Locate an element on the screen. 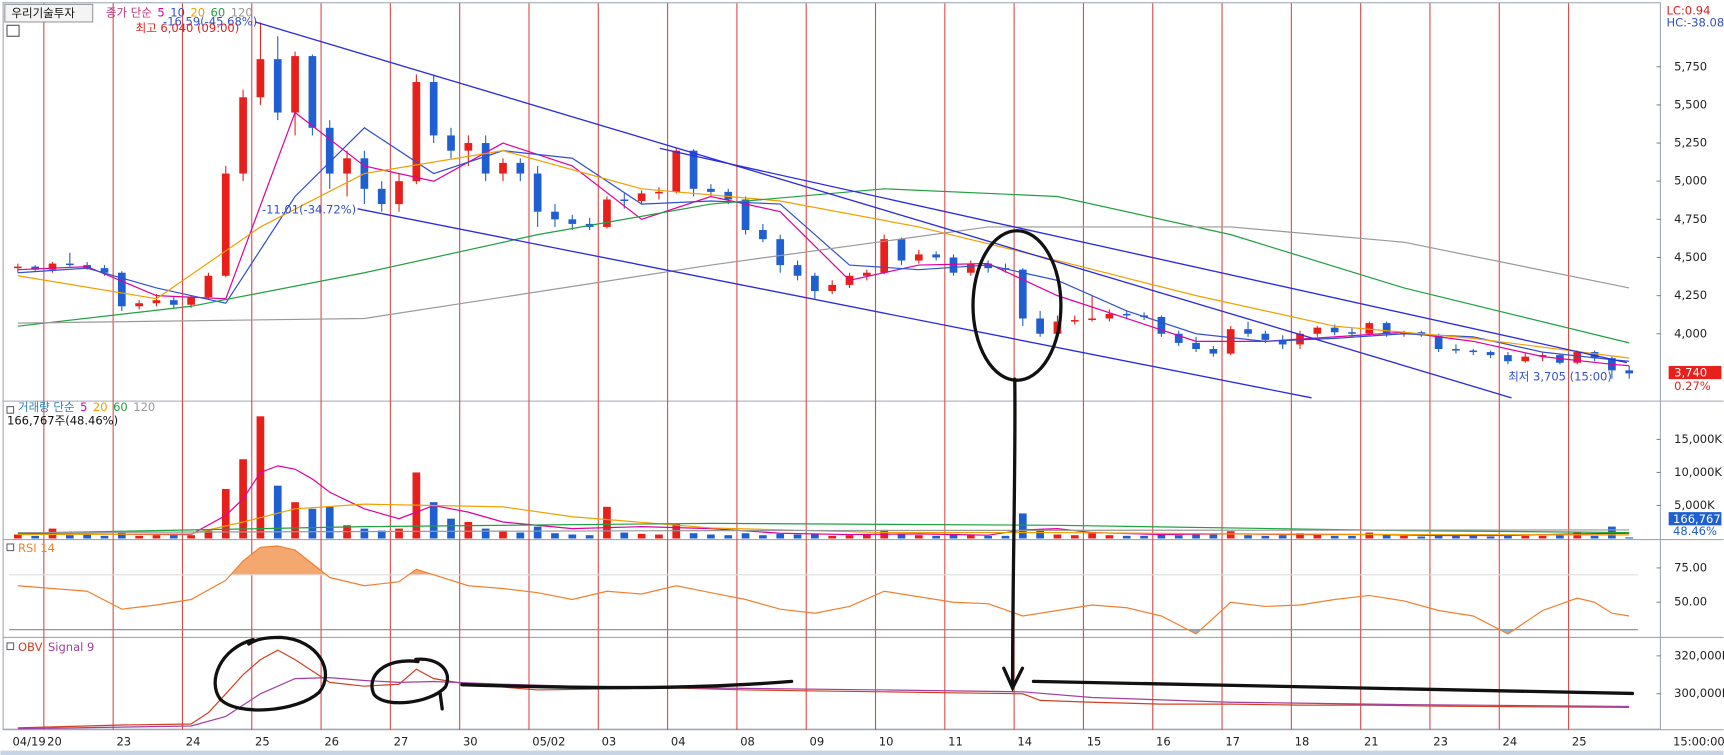  status-bar is located at coordinates (862, 752).